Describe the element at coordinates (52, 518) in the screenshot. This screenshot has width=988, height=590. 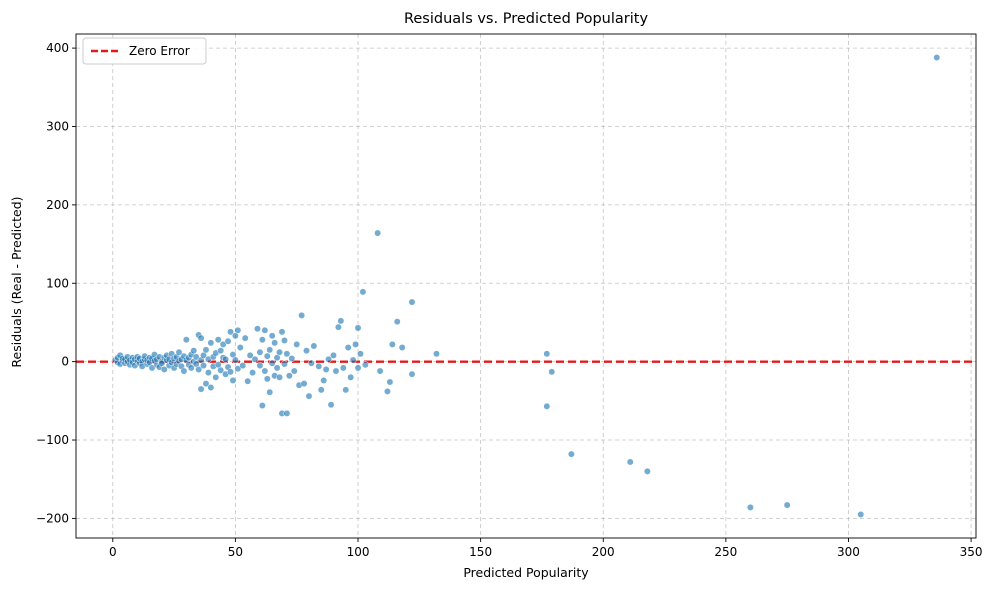
I see `y-tick-label: −200` at that location.